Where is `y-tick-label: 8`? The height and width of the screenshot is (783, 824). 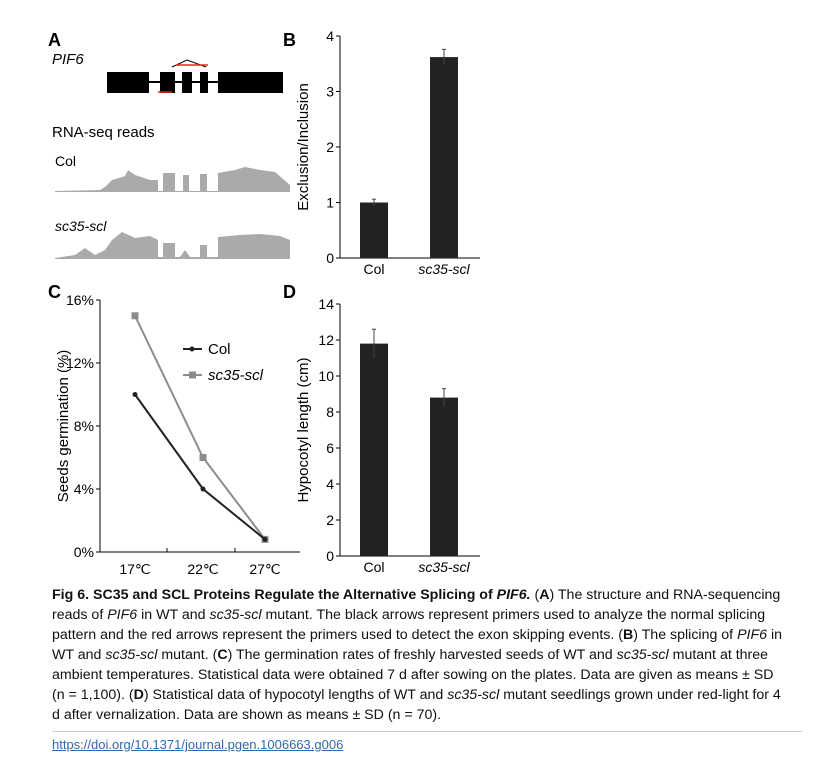
y-tick-label: 8 is located at coordinates (330, 412).